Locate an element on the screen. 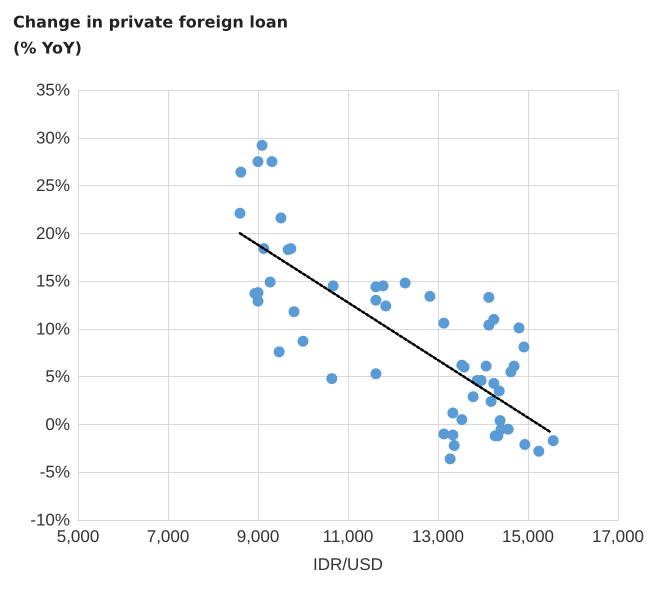  y-tick-label: 30% is located at coordinates (53, 138).